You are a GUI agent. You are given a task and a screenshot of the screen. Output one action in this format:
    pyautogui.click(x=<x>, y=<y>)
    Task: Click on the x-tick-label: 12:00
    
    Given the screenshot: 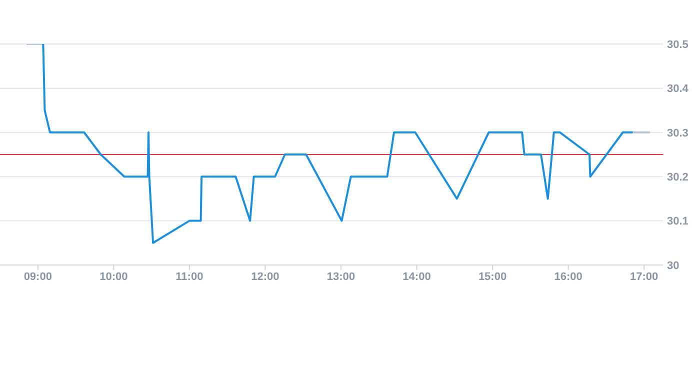 What is the action you would take?
    pyautogui.click(x=265, y=276)
    